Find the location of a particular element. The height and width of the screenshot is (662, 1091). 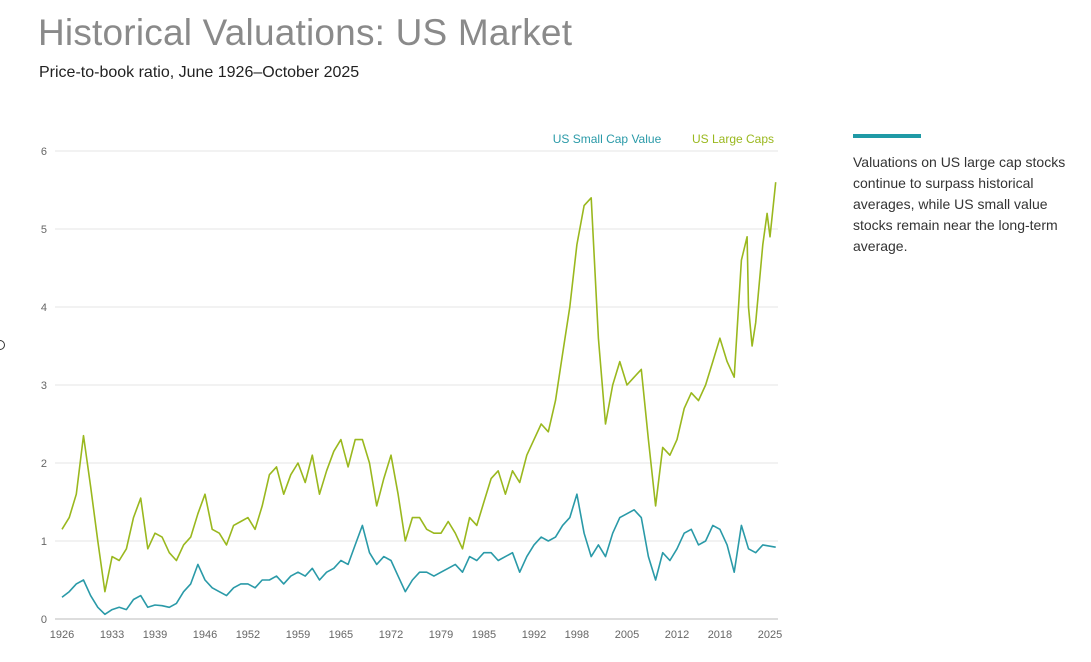

x-tick-label: 1979 is located at coordinates (441, 635).